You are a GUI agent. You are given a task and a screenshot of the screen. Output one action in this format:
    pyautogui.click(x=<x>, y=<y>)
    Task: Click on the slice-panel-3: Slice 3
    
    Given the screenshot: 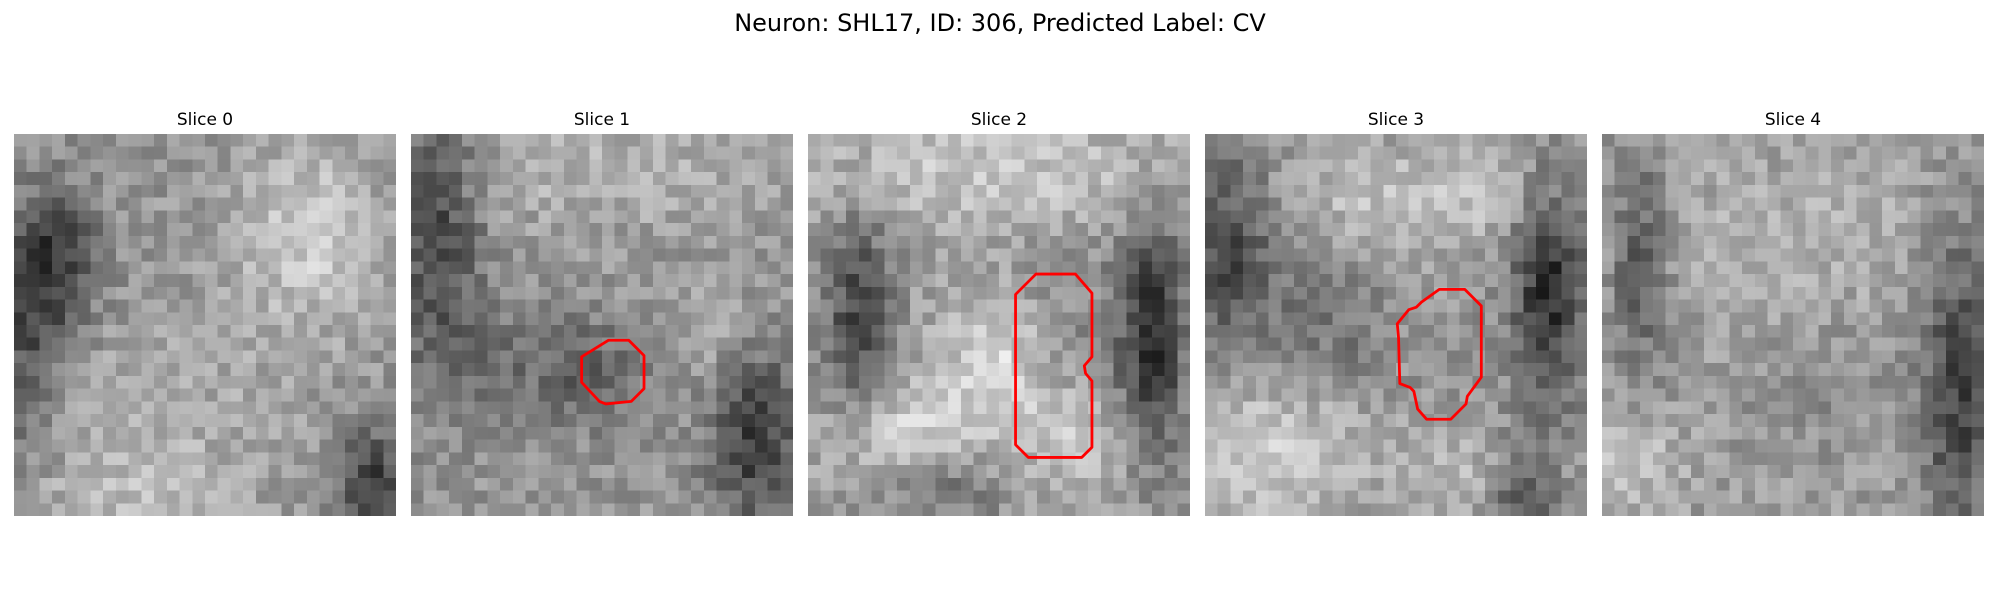 What is the action you would take?
    pyautogui.click(x=1396, y=313)
    